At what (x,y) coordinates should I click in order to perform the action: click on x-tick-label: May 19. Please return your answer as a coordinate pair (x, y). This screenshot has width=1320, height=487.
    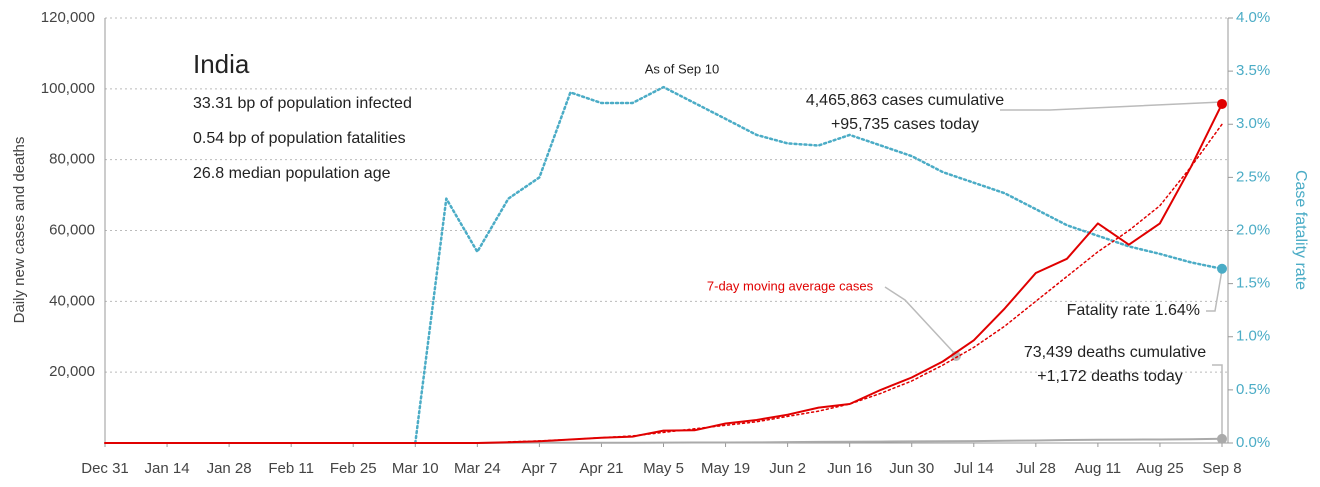
    Looking at the image, I should click on (725, 468).